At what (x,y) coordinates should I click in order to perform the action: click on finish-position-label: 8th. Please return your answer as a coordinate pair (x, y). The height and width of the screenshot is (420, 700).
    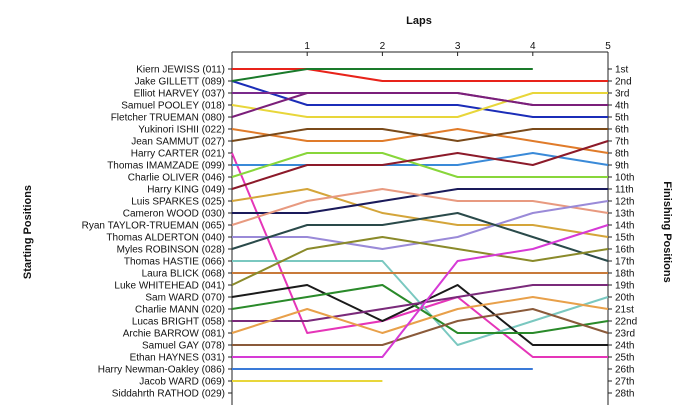
    Looking at the image, I should click on (622, 154).